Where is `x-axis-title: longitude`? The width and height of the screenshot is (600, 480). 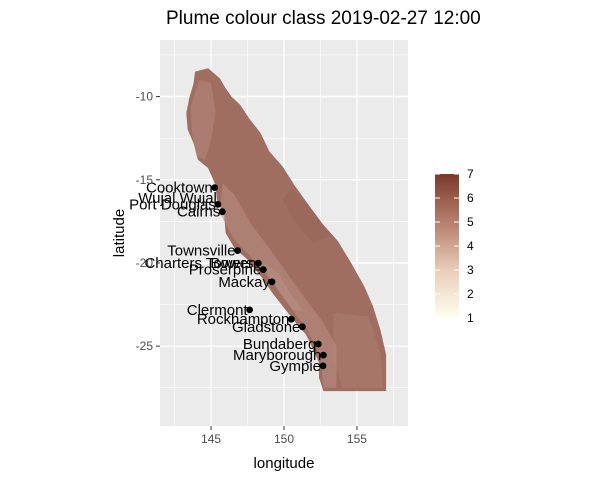 x-axis-title: longitude is located at coordinates (284, 463).